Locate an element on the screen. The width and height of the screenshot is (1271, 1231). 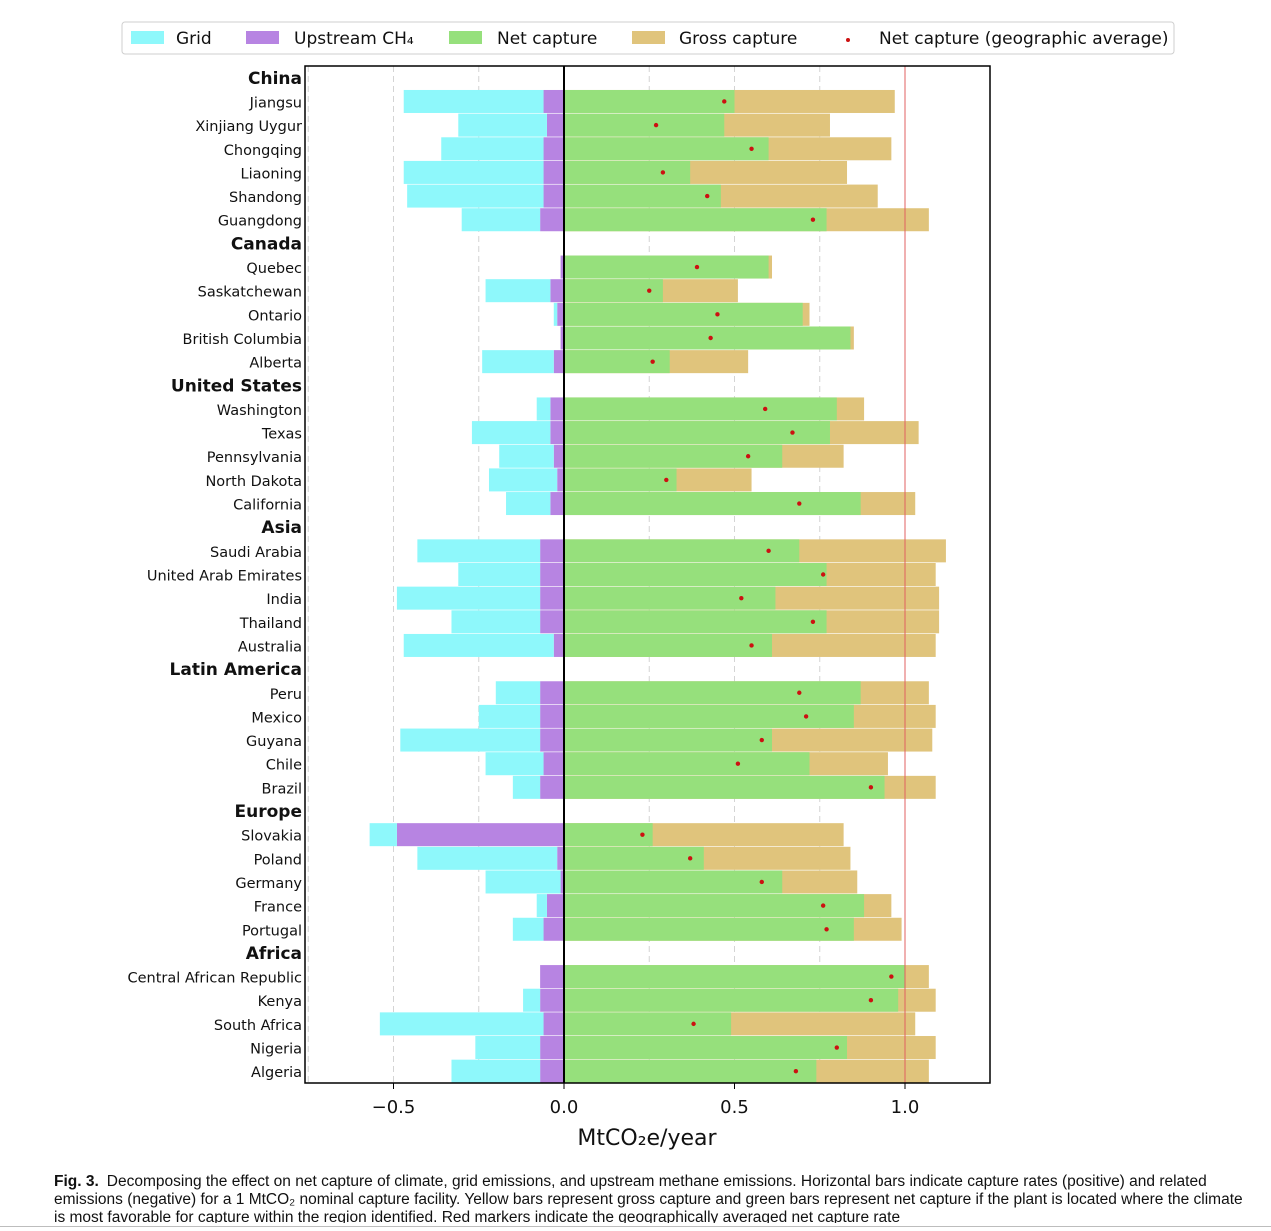
grid-bar-india is located at coordinates (468, 598).